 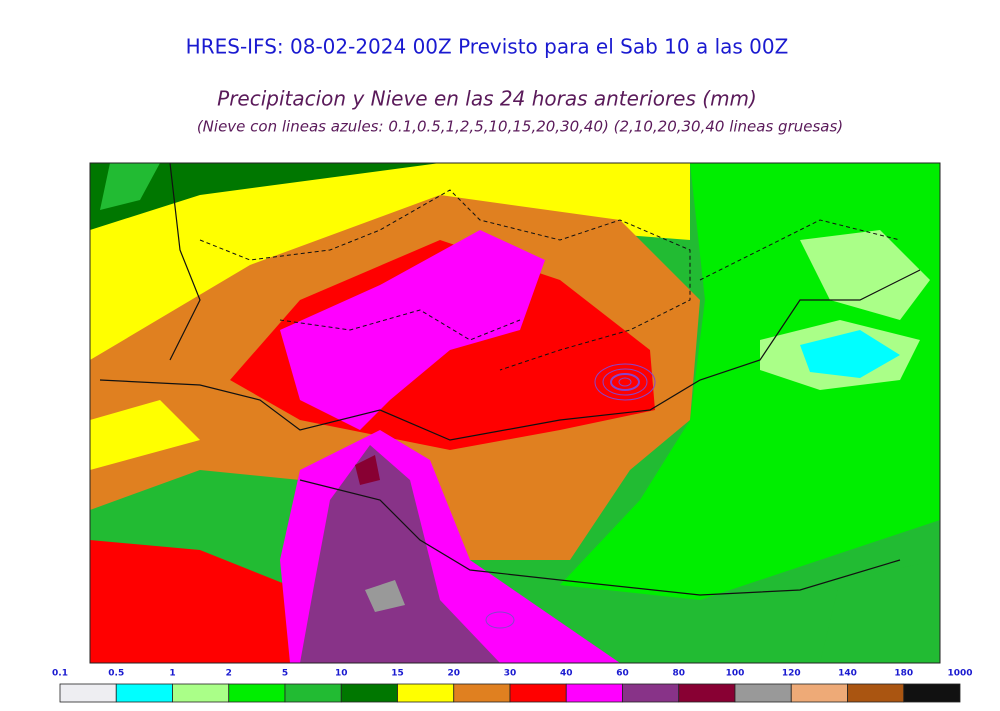 I want to click on colorbar-label: 180, so click(x=903, y=674).